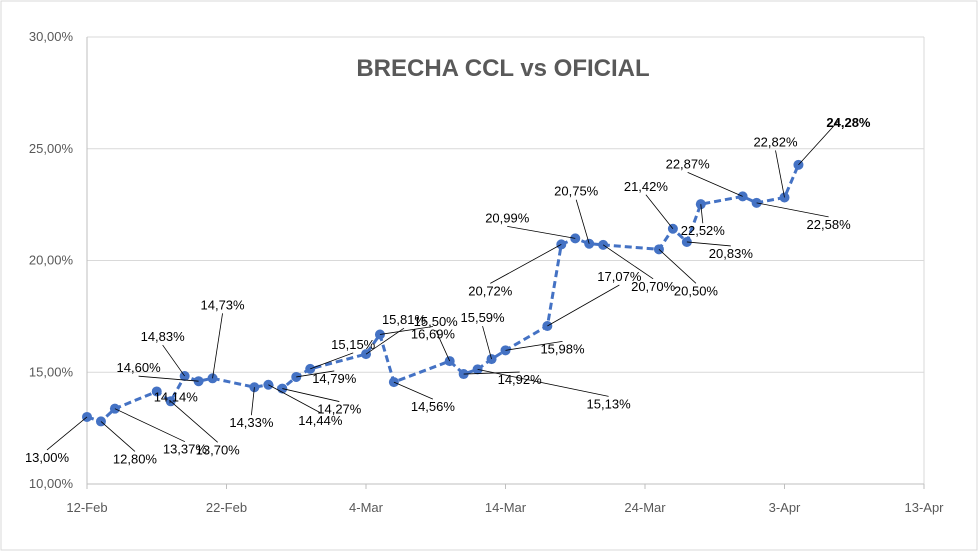 The image size is (980, 558). Describe the element at coordinates (506, 507) in the screenshot. I see `x-tick-label: 14-Mar` at that location.